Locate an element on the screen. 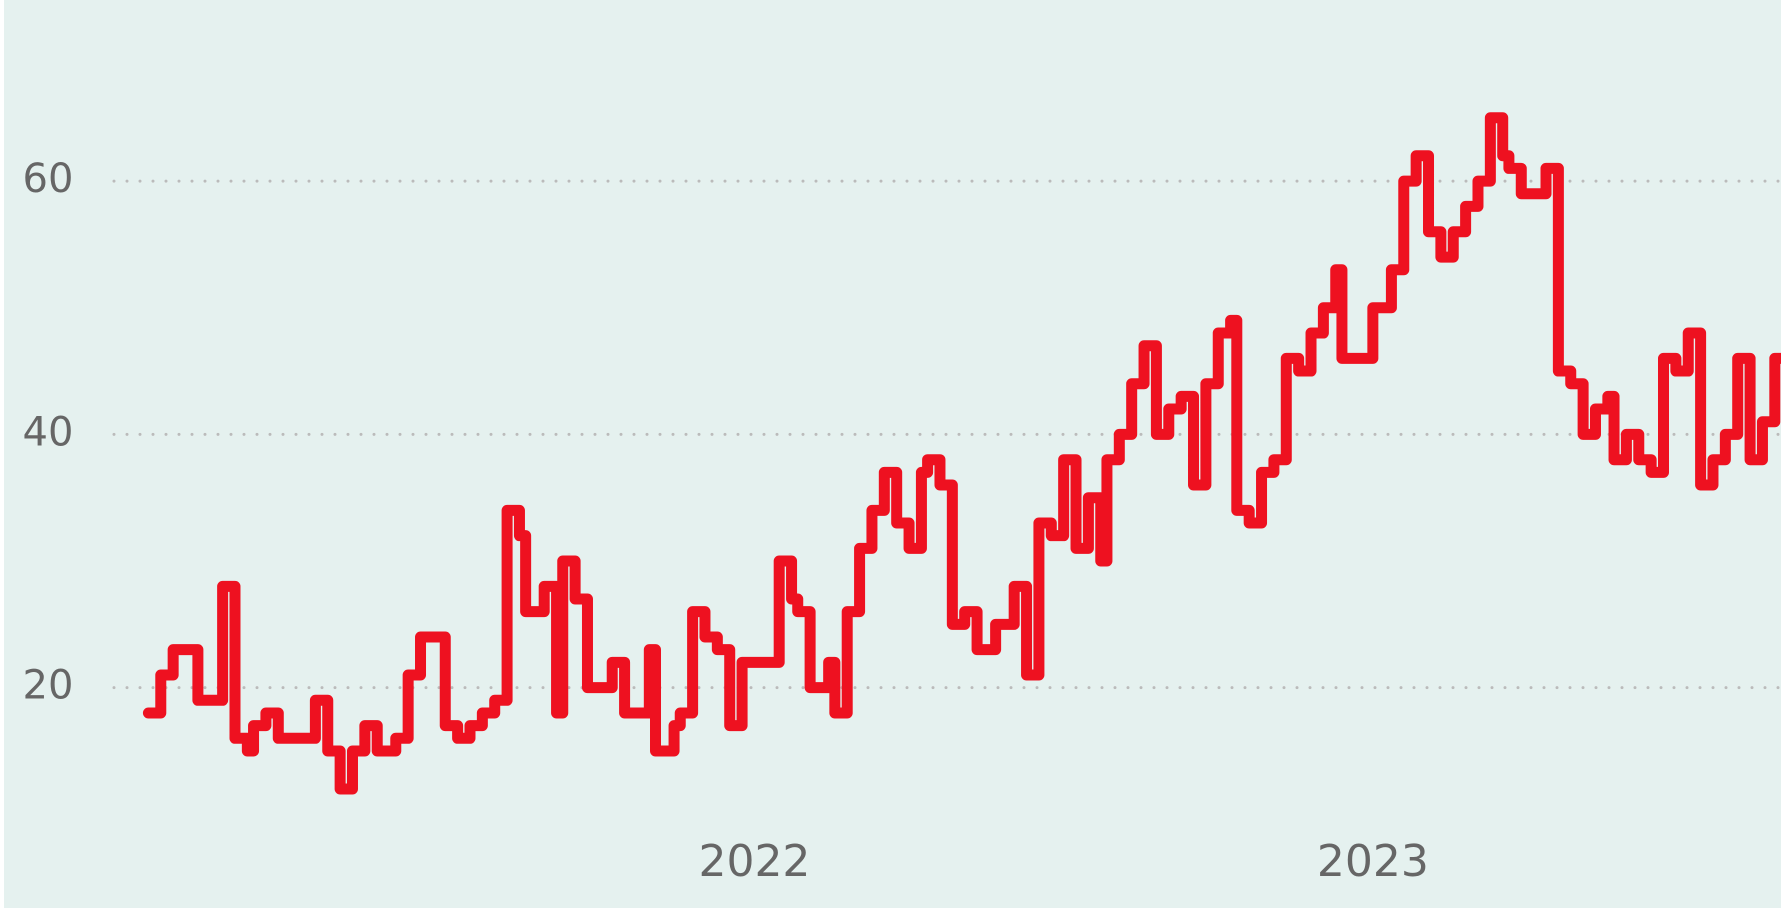 The height and width of the screenshot is (908, 1781). y-tick-label: 20 is located at coordinates (48, 686).